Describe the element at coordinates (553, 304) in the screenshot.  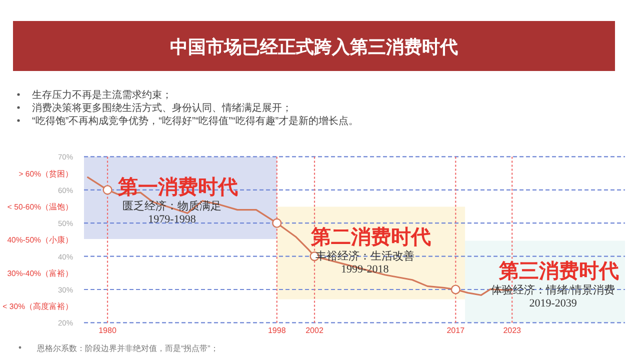
I see `annotation: 2019-2039` at that location.